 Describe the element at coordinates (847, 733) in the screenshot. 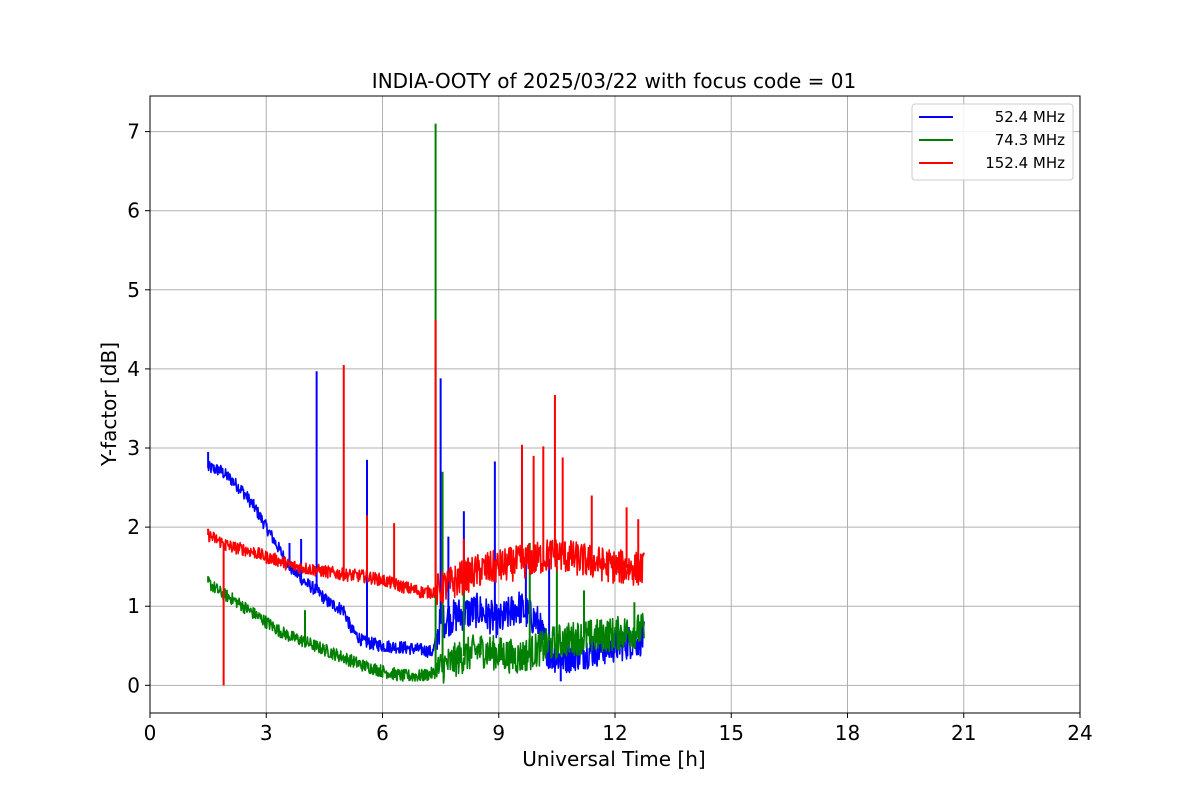

I see `x-tick-label: 18` at that location.